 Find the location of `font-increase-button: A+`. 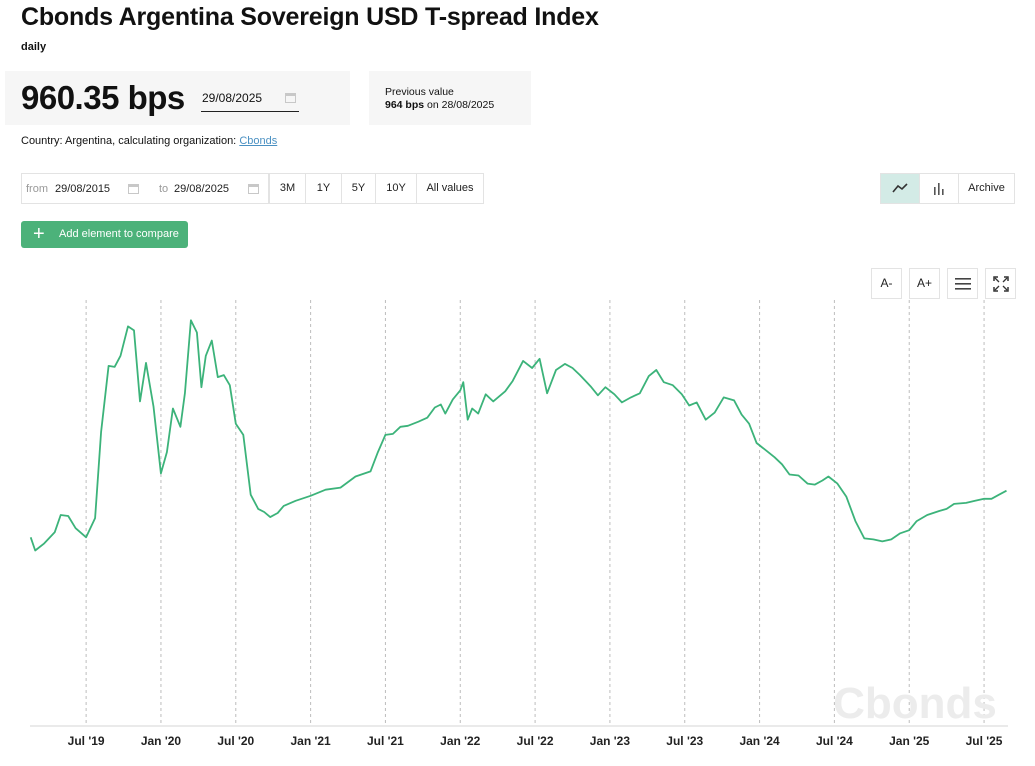

font-increase-button: A+ is located at coordinates (924, 283).